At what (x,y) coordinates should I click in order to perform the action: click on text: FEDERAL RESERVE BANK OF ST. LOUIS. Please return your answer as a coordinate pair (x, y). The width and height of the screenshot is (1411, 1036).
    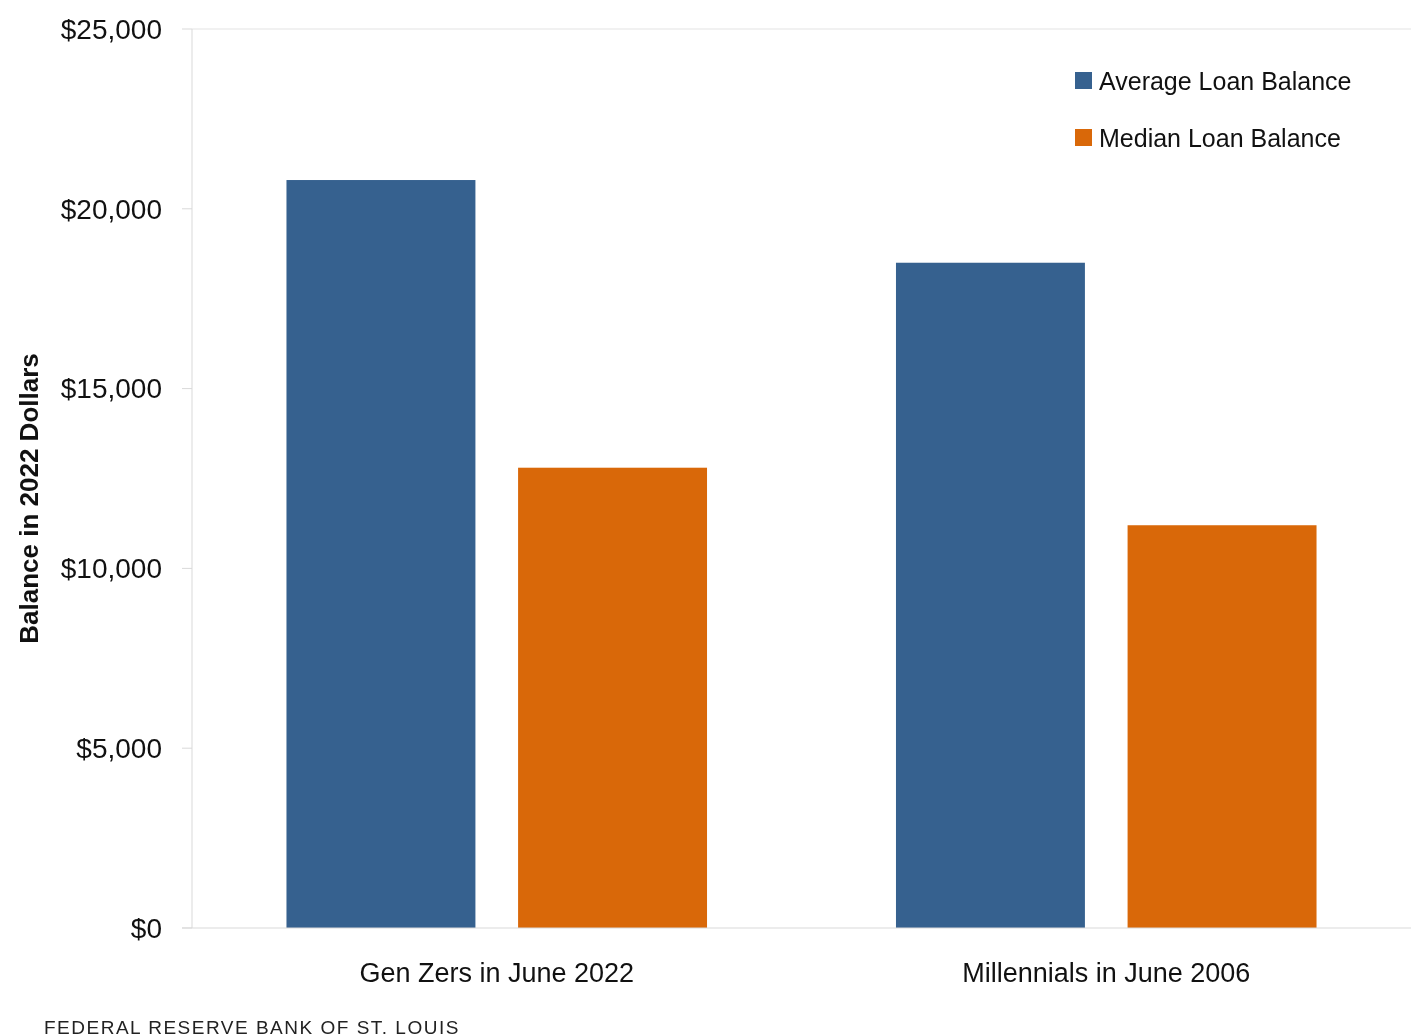
    Looking at the image, I should click on (252, 1026).